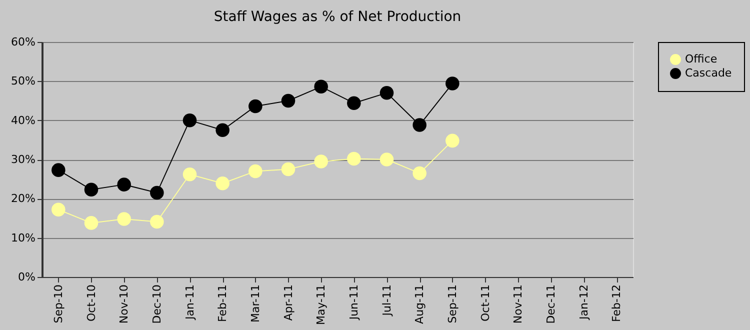 This screenshot has height=330, width=750. Describe the element at coordinates (583, 302) in the screenshot. I see `x-tick-label: Jan-12` at that location.